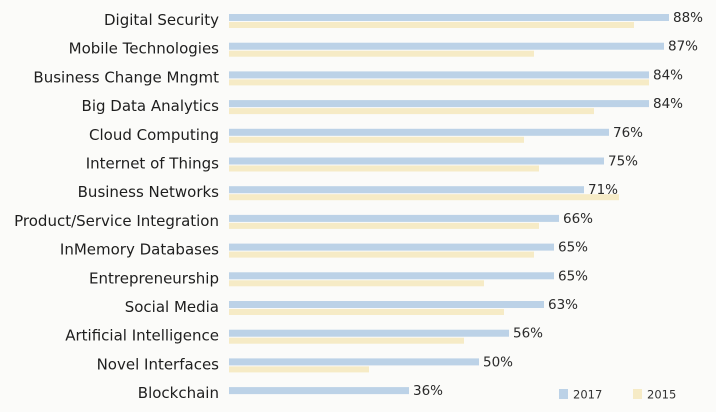 This screenshot has width=716, height=412. I want to click on category-label: Product/Service Integration, so click(116, 221).